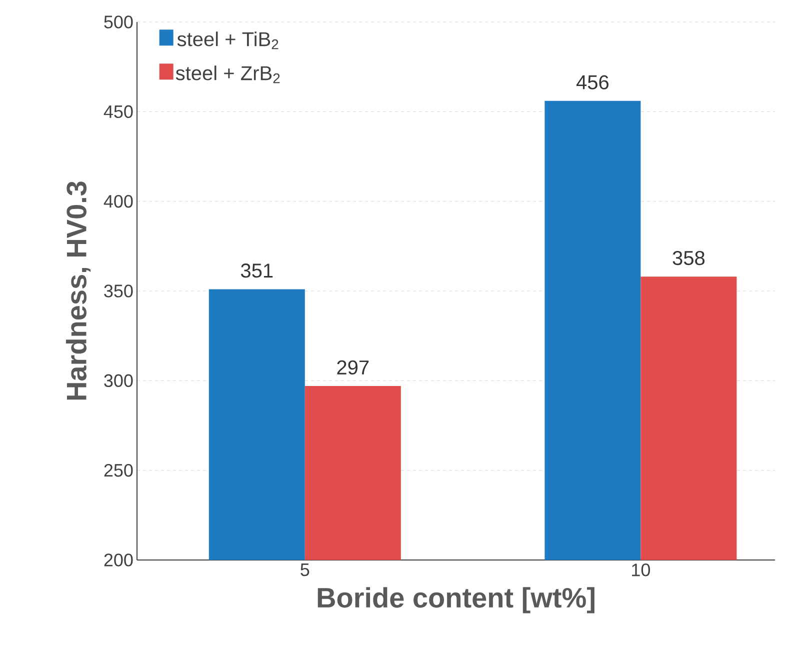  Describe the element at coordinates (118, 381) in the screenshot. I see `y-tick-label: 300` at that location.